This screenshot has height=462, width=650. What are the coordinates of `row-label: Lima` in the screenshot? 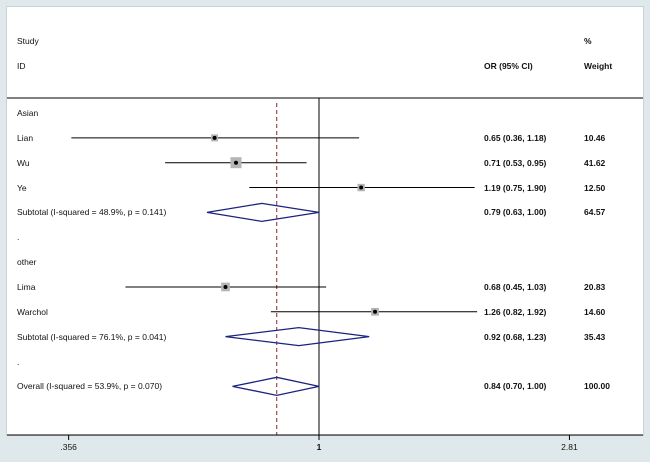 It's located at (26, 286).